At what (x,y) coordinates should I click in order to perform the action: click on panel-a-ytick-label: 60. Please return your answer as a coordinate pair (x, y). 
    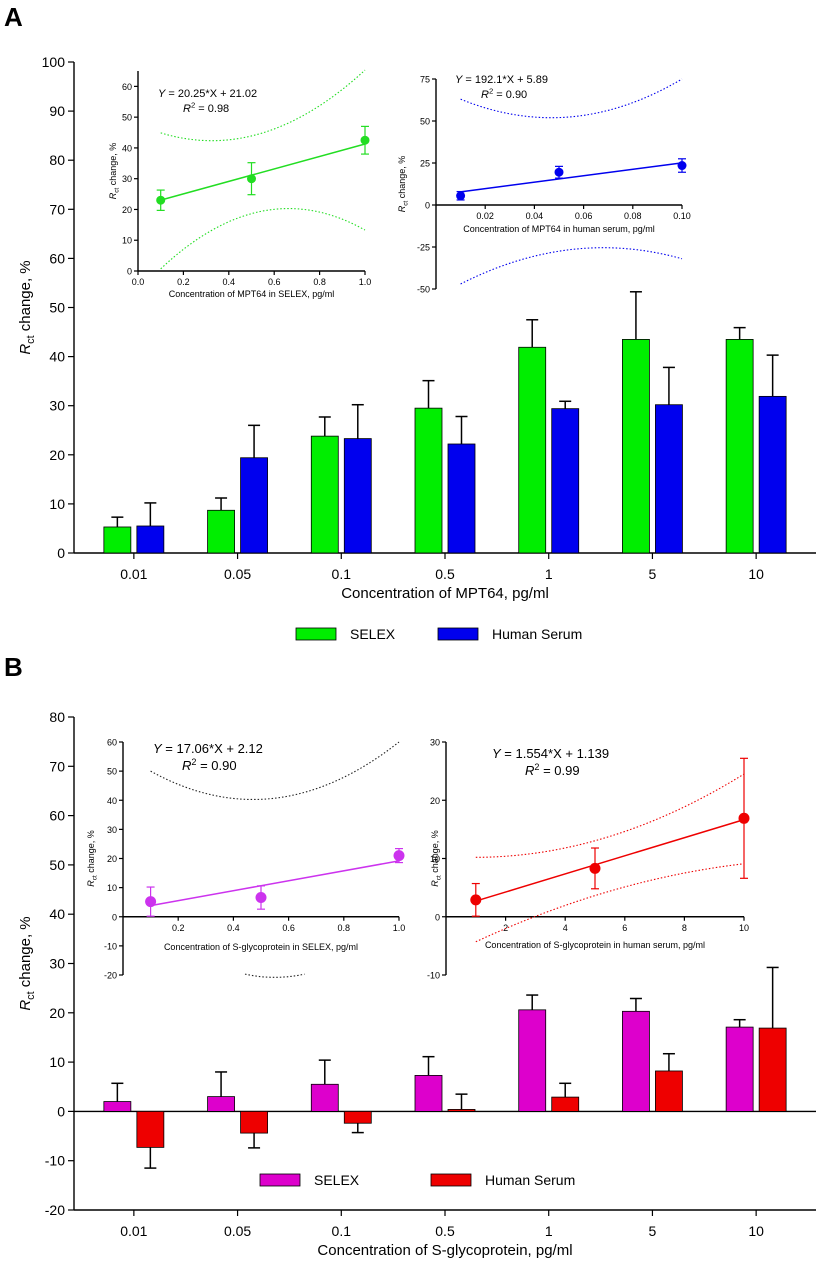
    Looking at the image, I should click on (57, 258).